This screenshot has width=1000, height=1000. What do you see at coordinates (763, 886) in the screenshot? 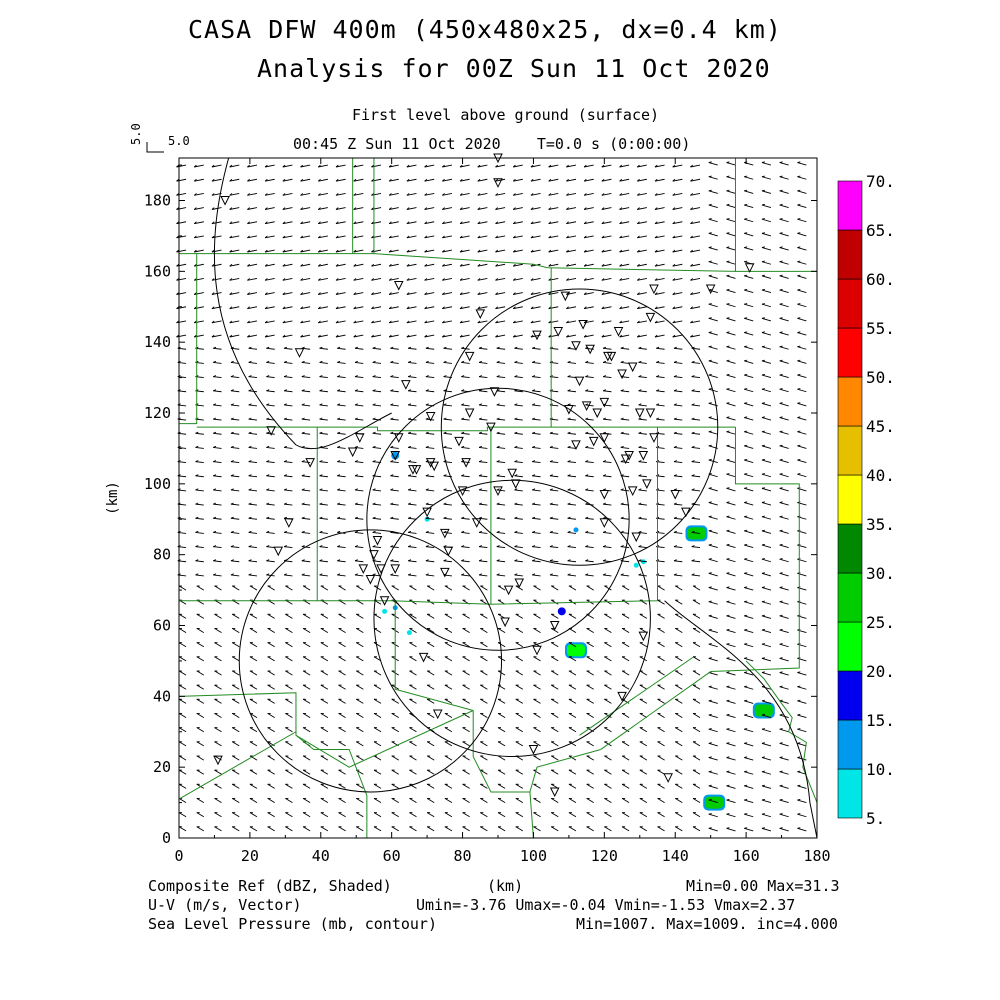
I see `footer-range-1: Min=0.00 Max=31.3` at bounding box center [763, 886].